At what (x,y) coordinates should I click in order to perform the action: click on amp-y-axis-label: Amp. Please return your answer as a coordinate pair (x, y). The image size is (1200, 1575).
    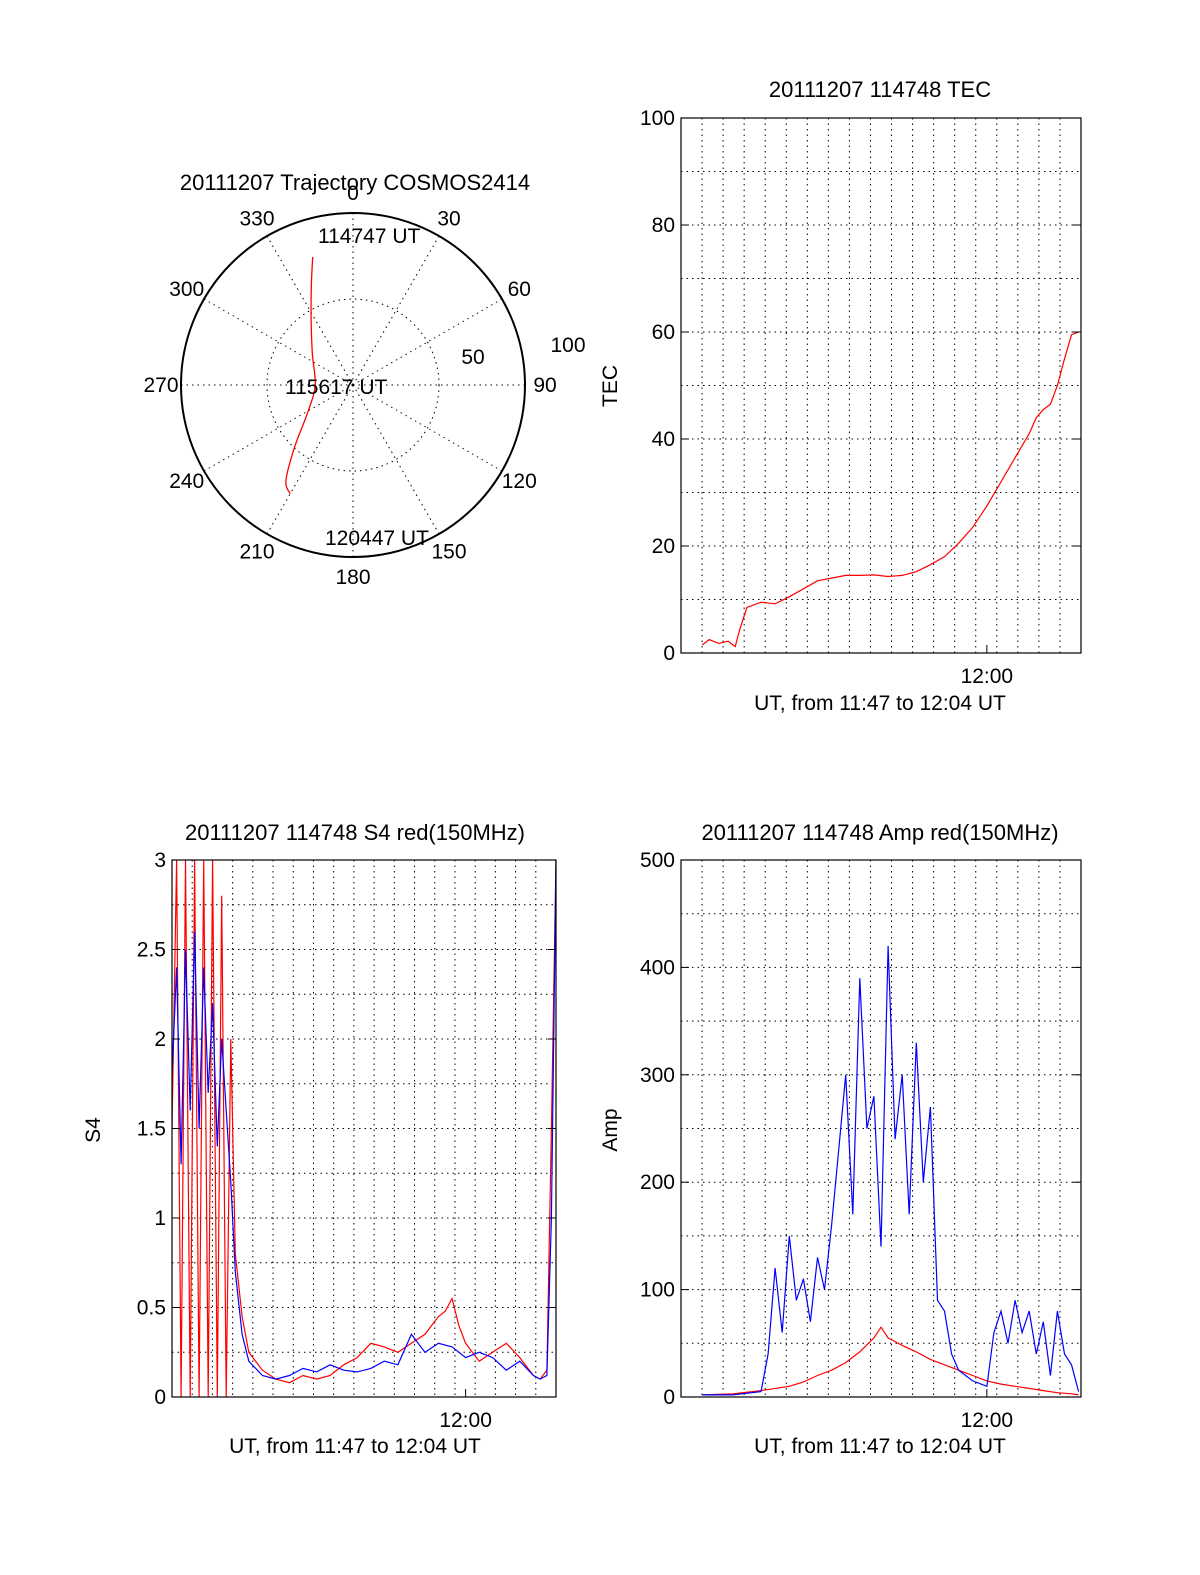
    Looking at the image, I should click on (610, 1129).